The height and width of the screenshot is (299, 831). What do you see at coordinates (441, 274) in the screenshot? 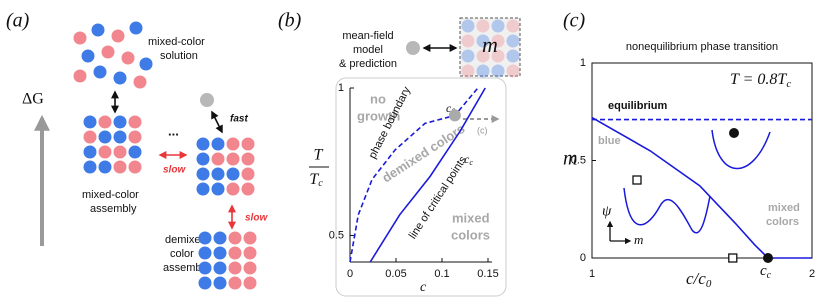
I see `x-tick-label: 0.1` at bounding box center [441, 274].